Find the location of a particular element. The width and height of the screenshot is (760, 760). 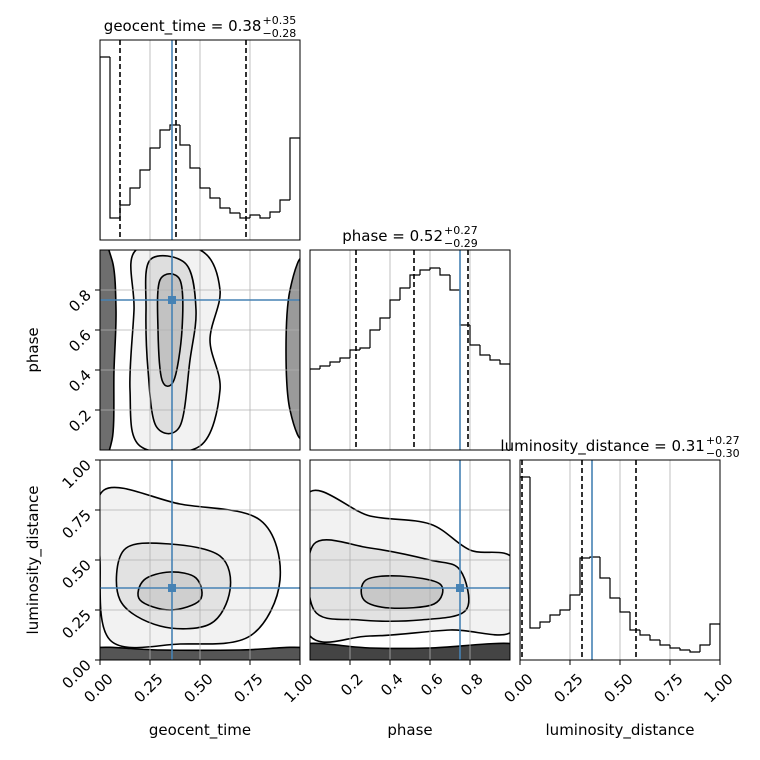

title-main: luminosity_distance = 0.31 is located at coordinates (602, 446).